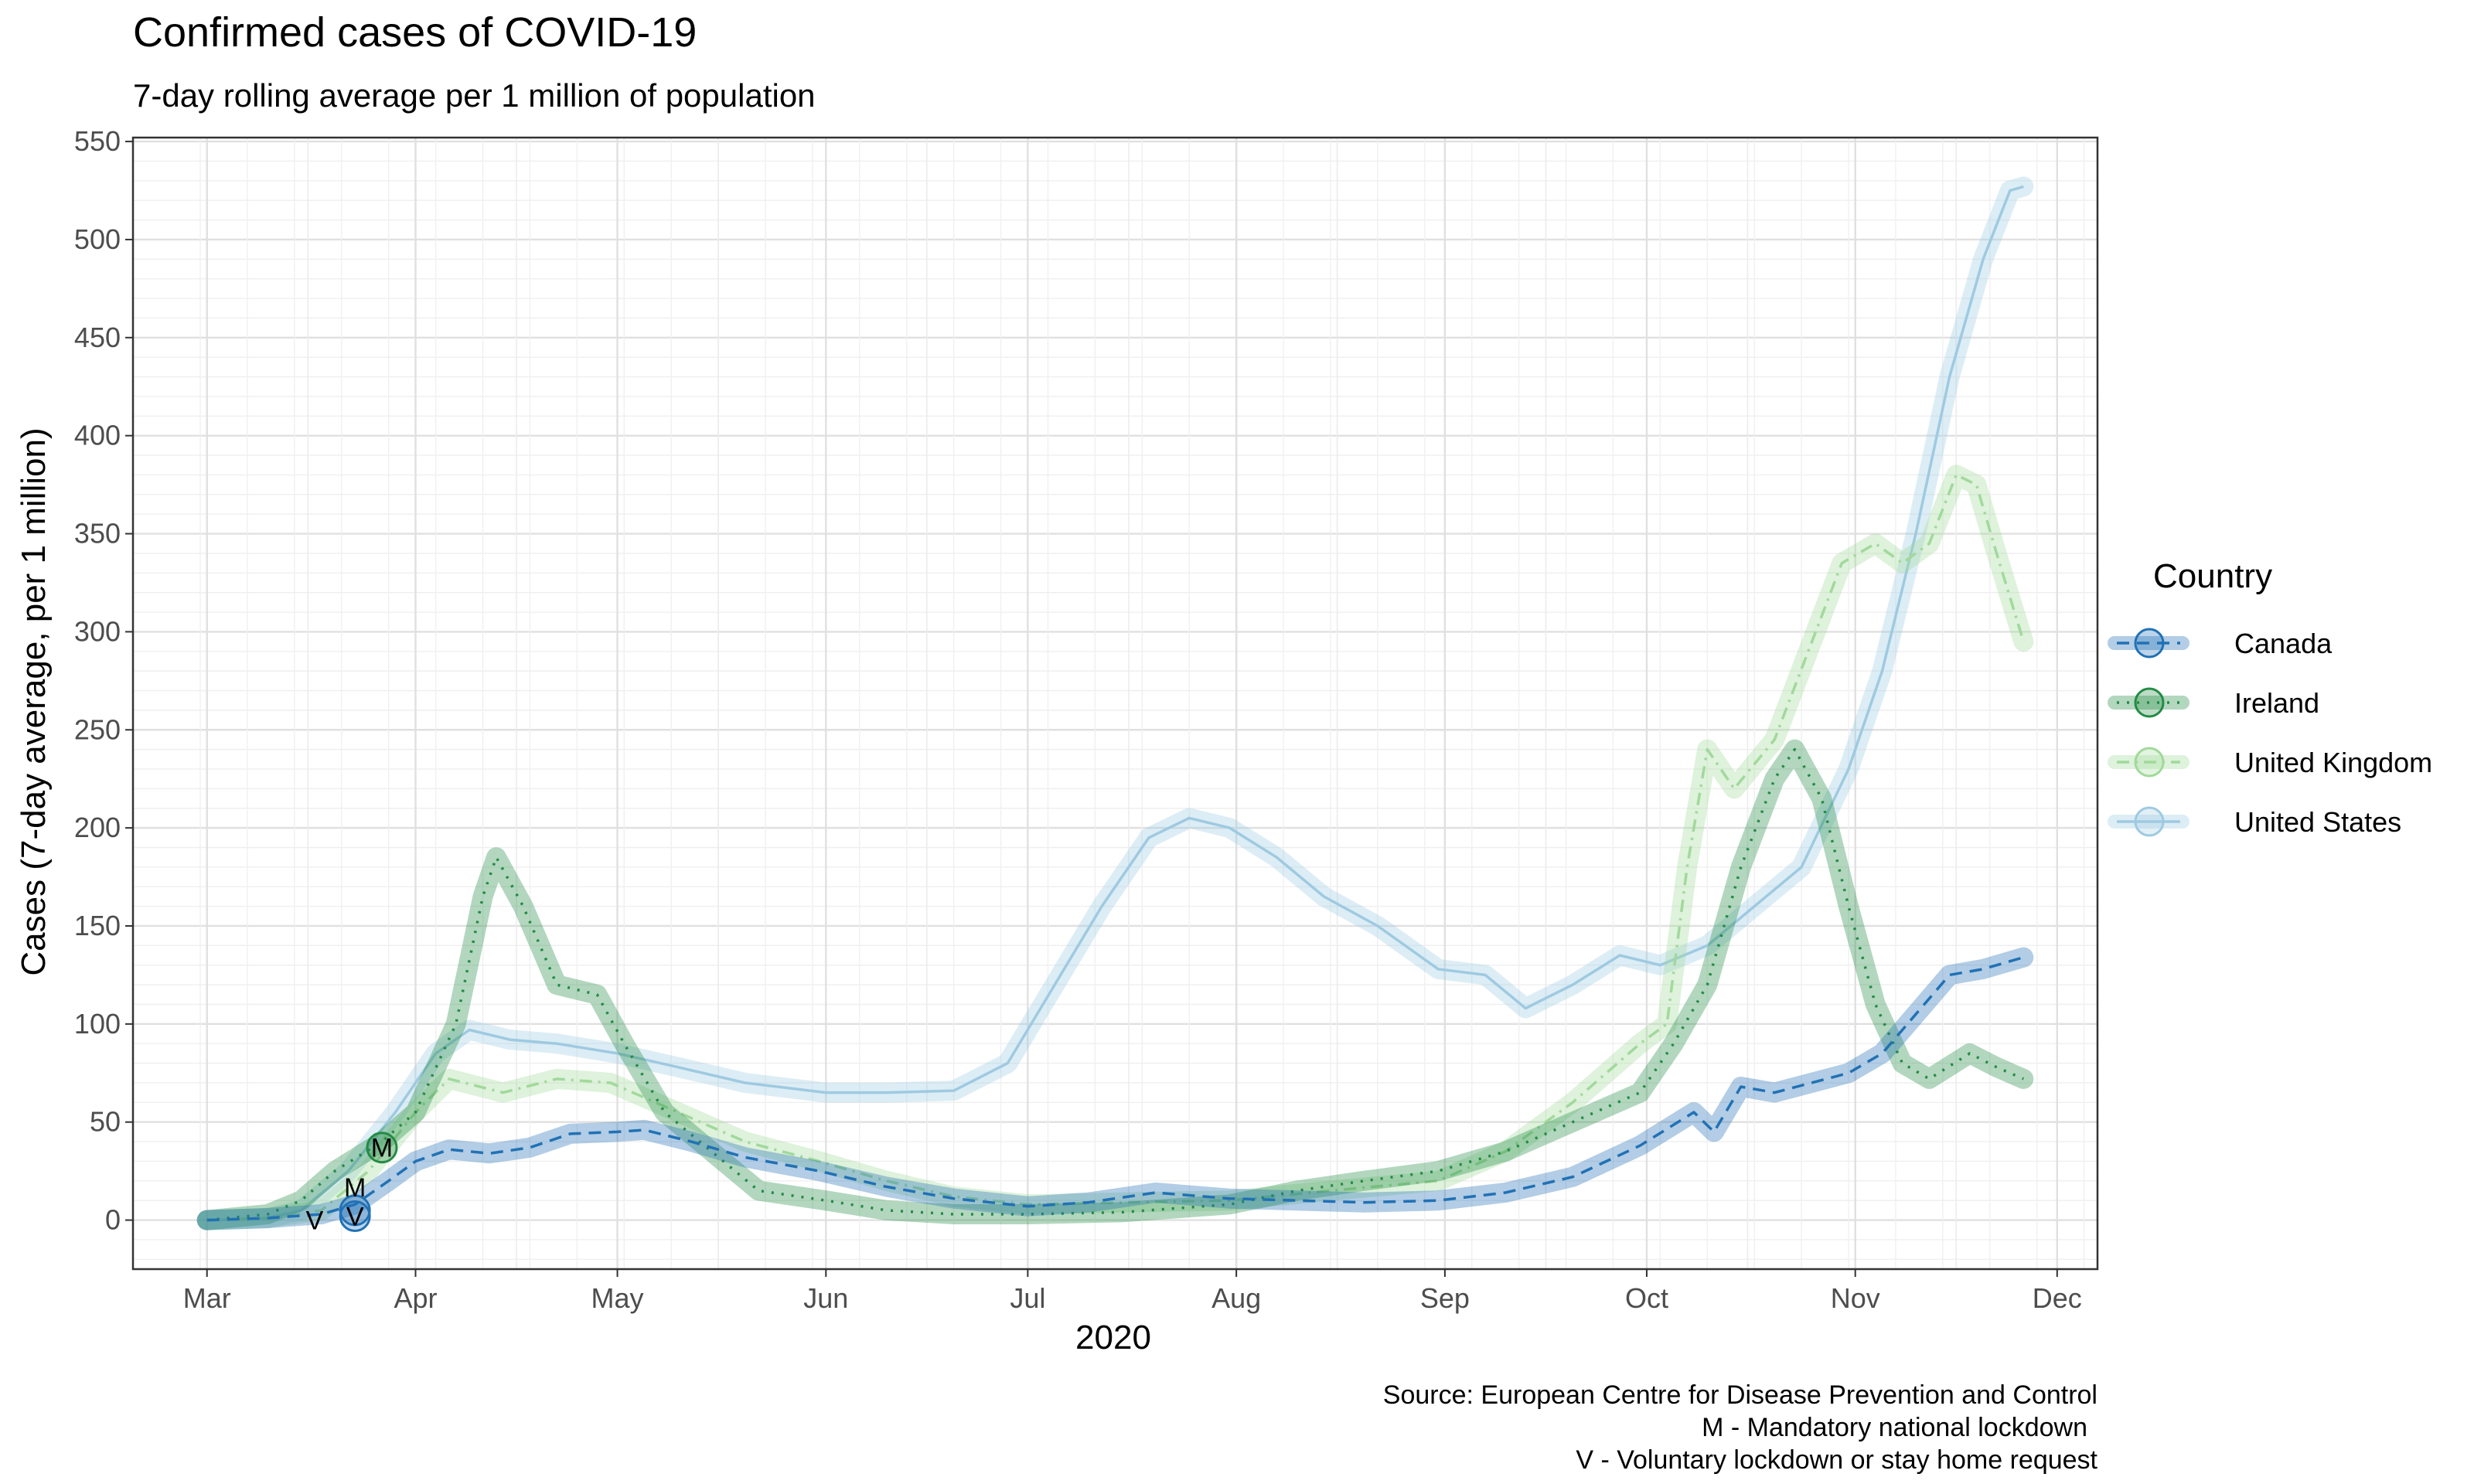  I want to click on chart-title: Confirmed cases of COVID-19, so click(415, 32).